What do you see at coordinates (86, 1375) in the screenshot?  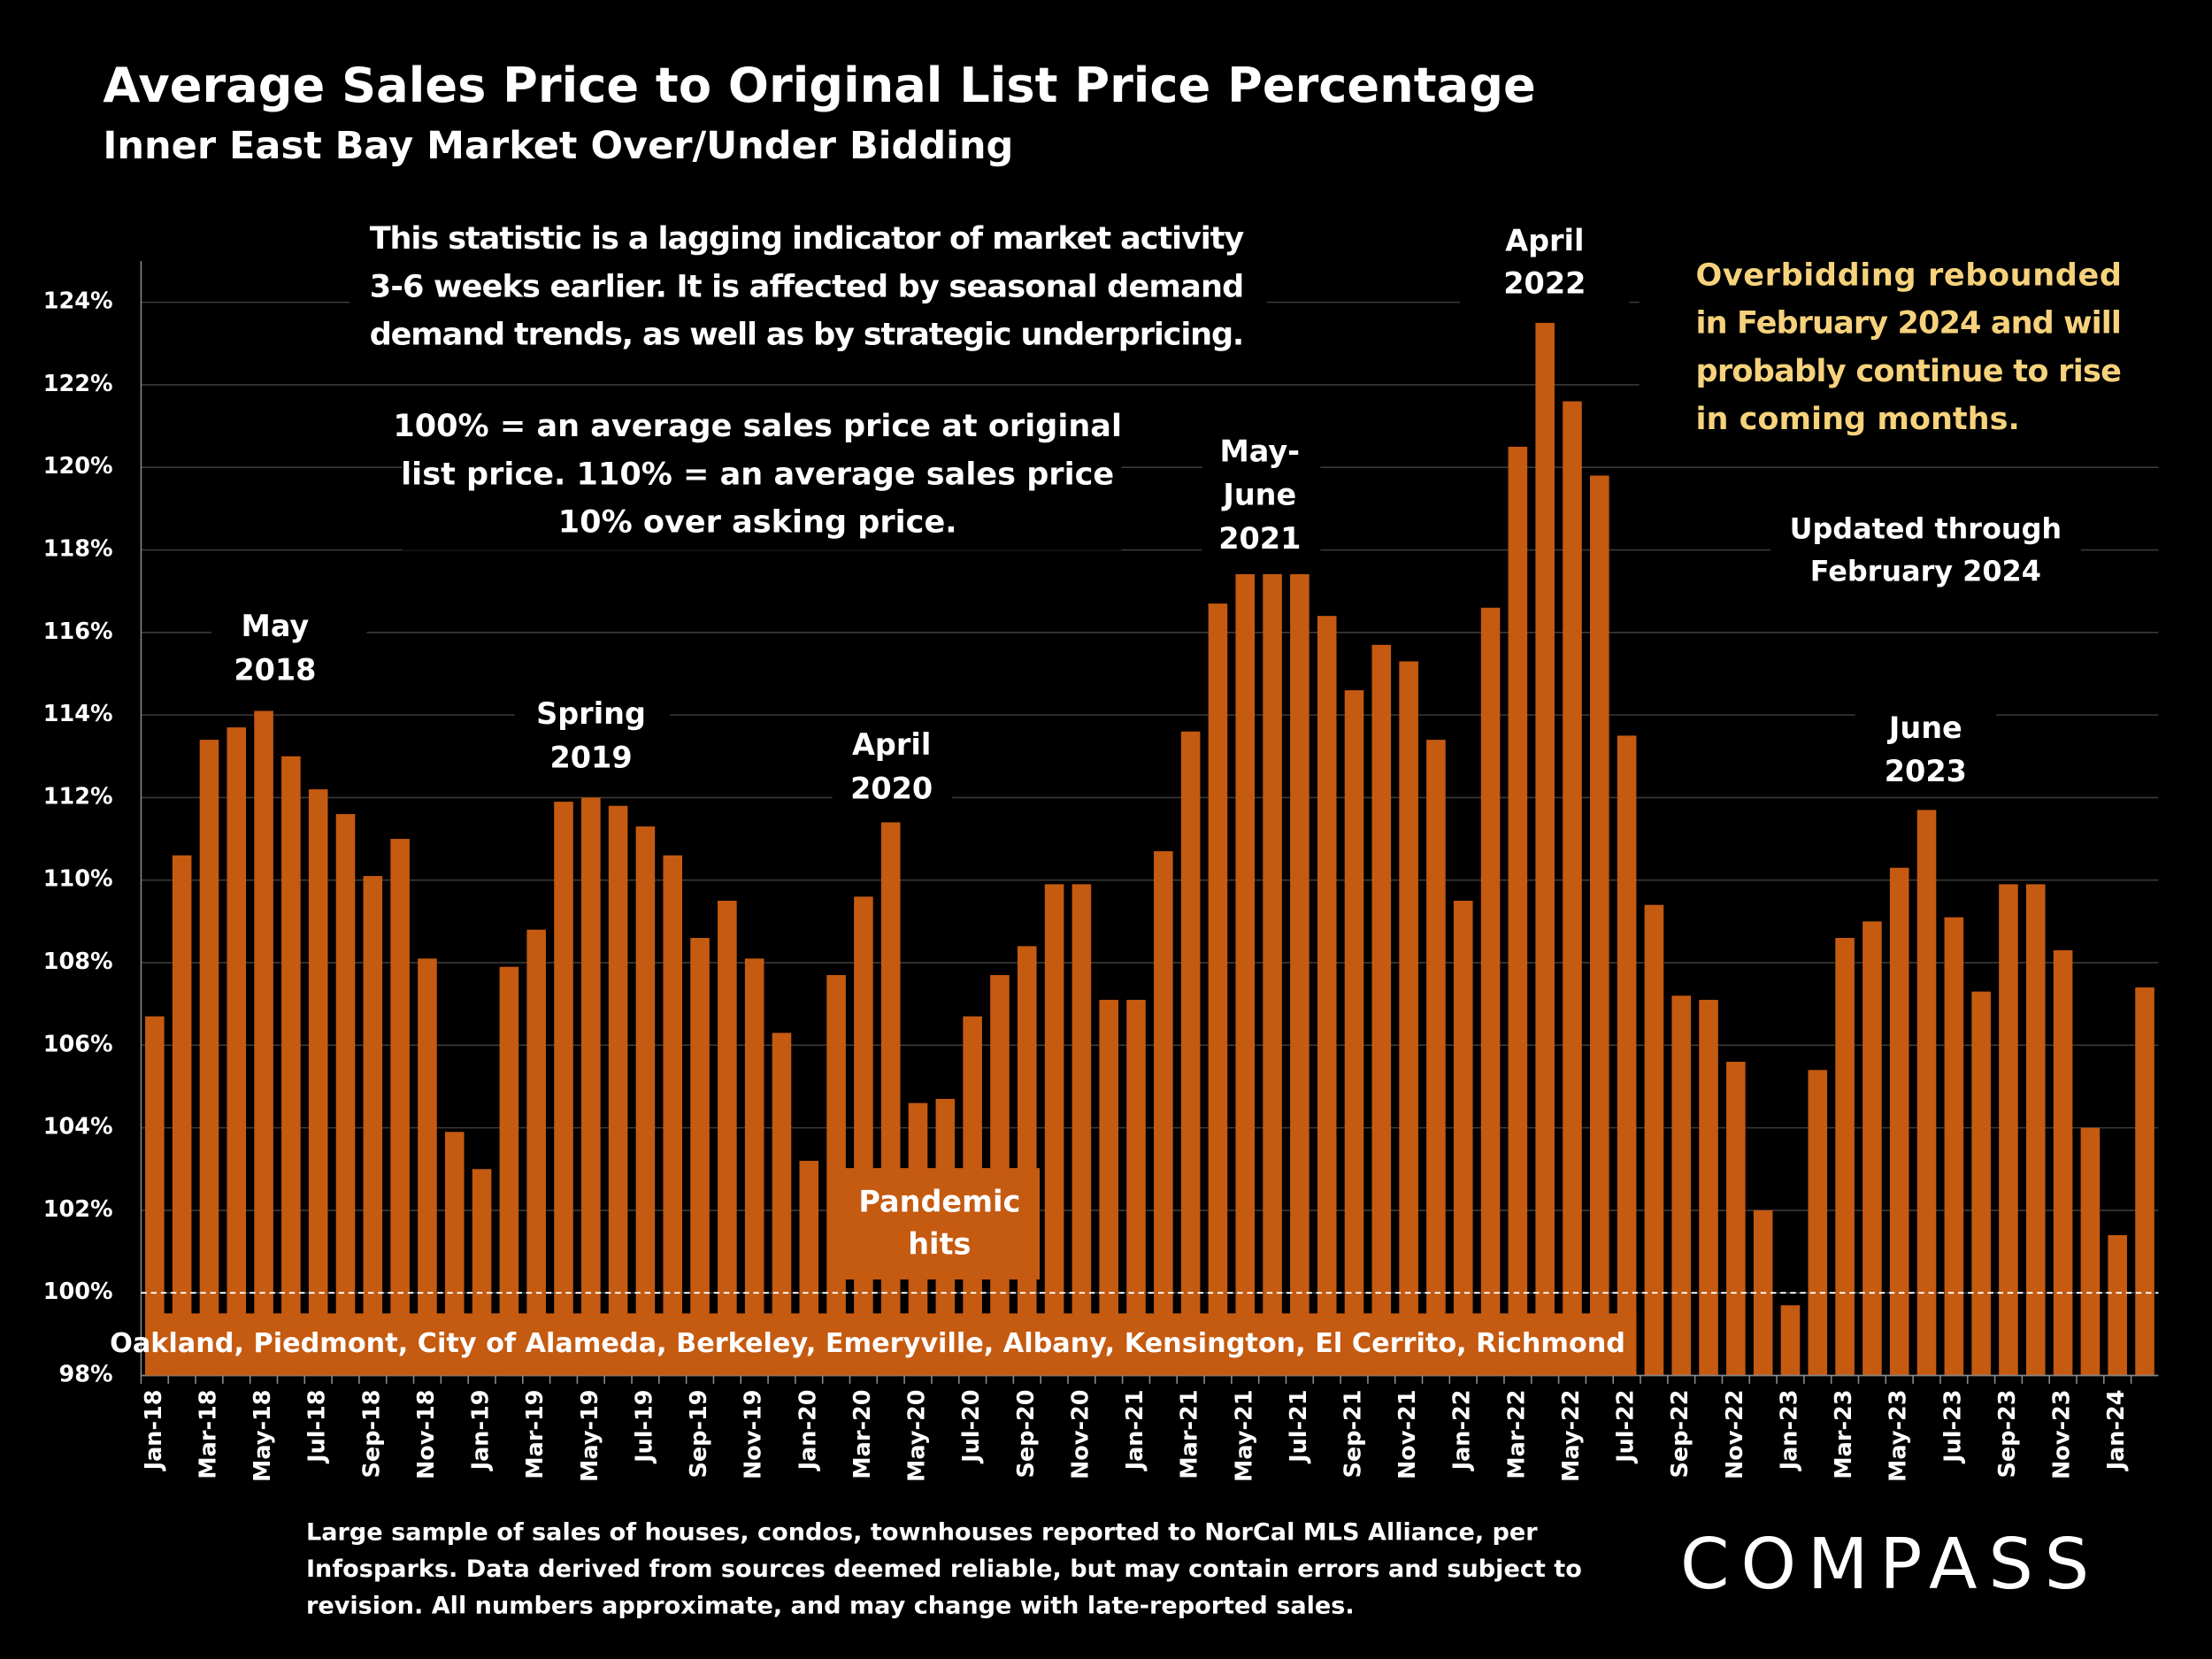 I see `y-tick-label: 98%` at bounding box center [86, 1375].